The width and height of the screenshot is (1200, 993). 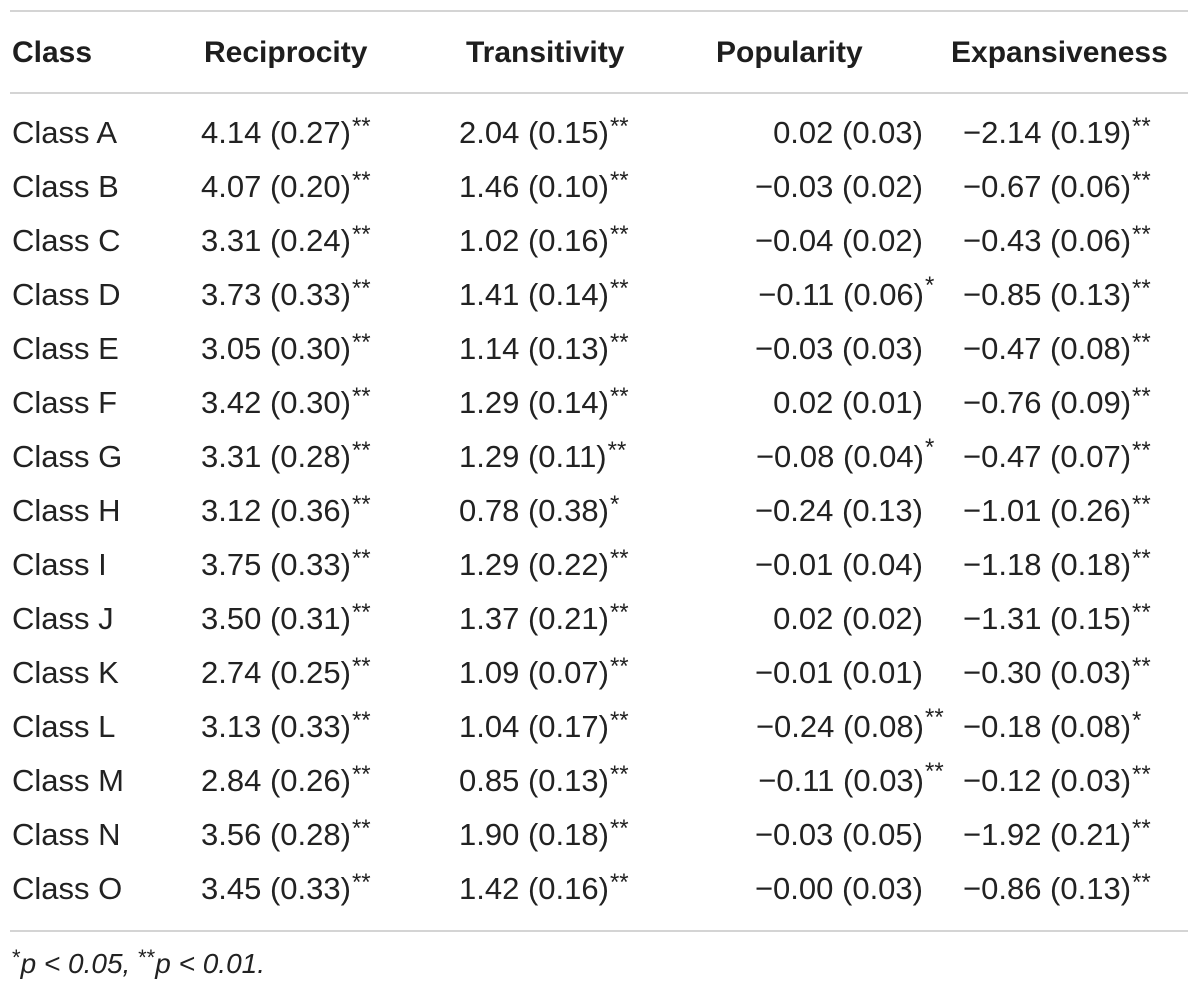 I want to click on cell-class: Class L, so click(x=63, y=727).